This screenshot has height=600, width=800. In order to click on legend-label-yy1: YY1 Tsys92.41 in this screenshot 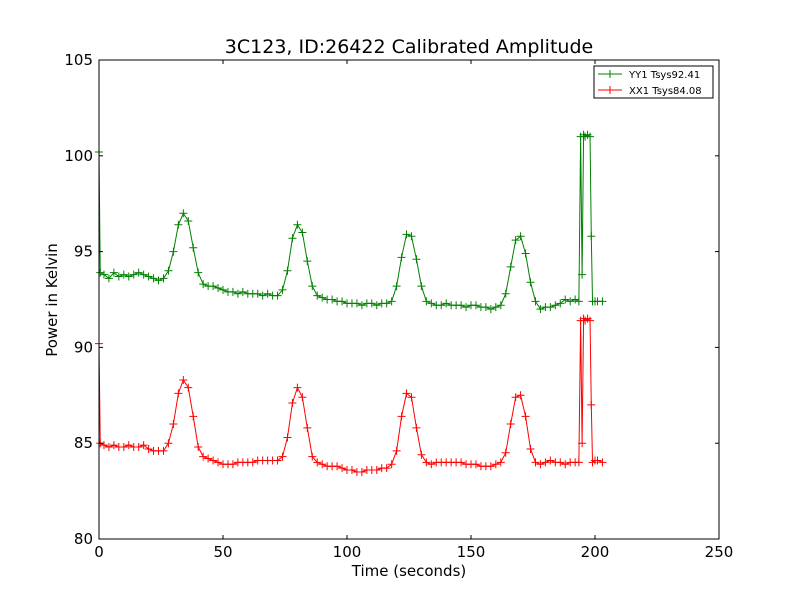, I will do `click(664, 75)`.